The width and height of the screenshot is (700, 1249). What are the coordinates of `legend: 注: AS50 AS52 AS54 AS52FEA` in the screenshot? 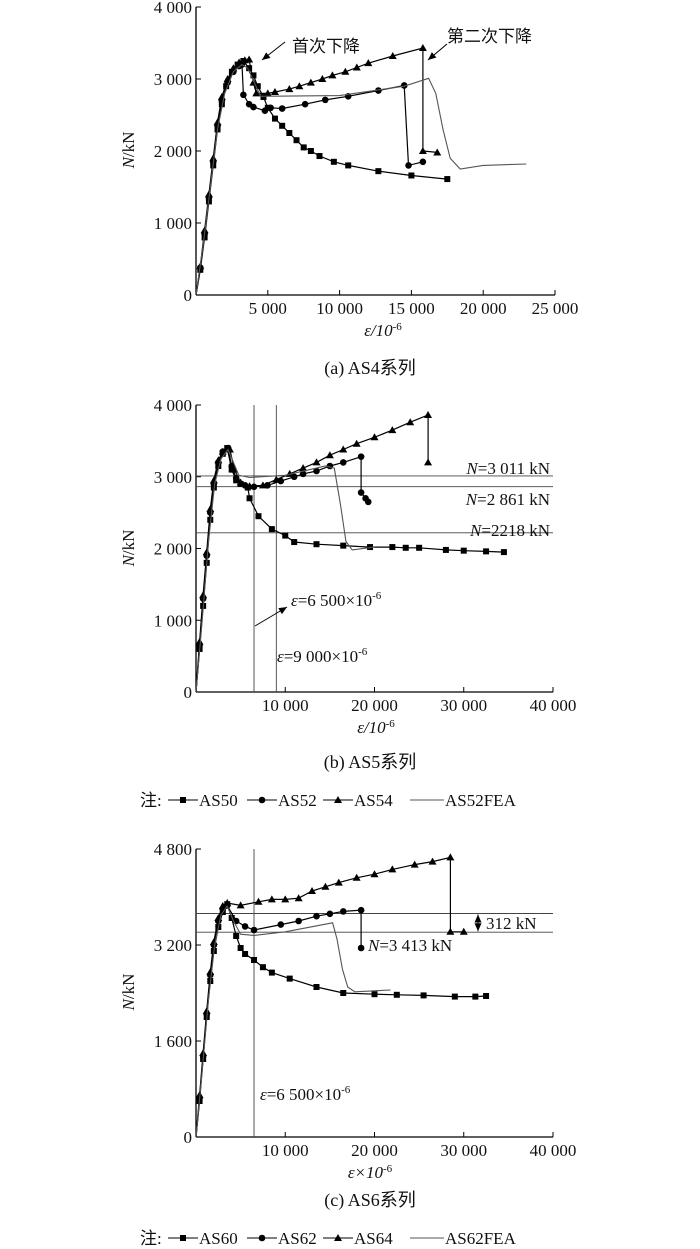 It's located at (328, 800).